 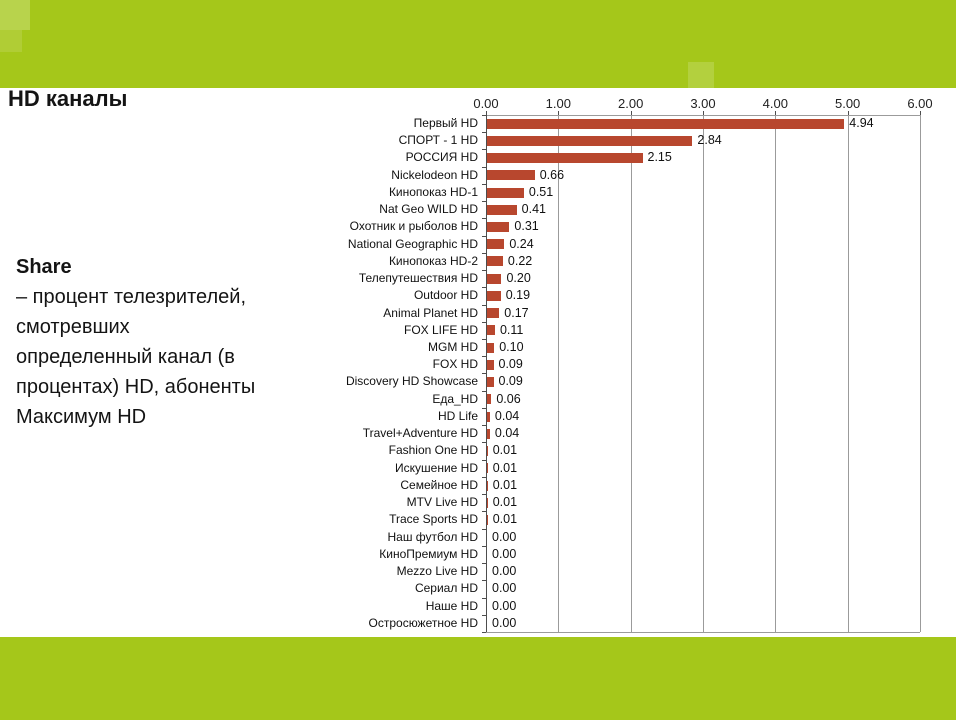 I want to click on category-label: Первый HD, so click(x=445, y=123).